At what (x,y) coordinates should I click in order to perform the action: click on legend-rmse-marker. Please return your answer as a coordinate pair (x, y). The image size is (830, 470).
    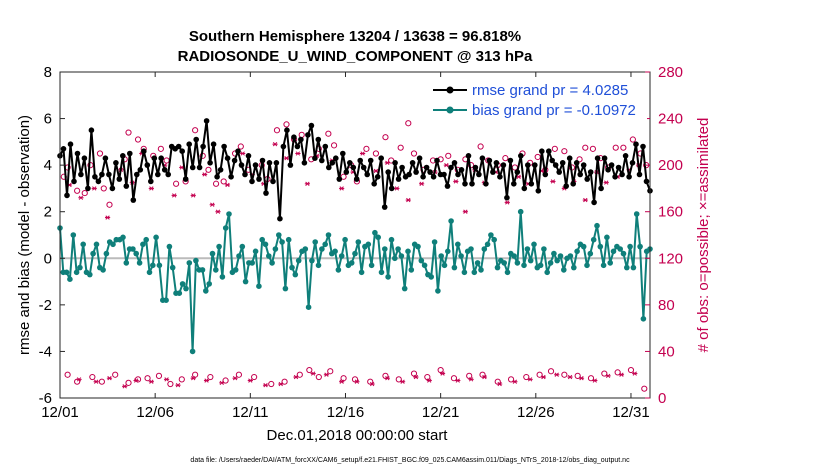
    Looking at the image, I should click on (450, 90).